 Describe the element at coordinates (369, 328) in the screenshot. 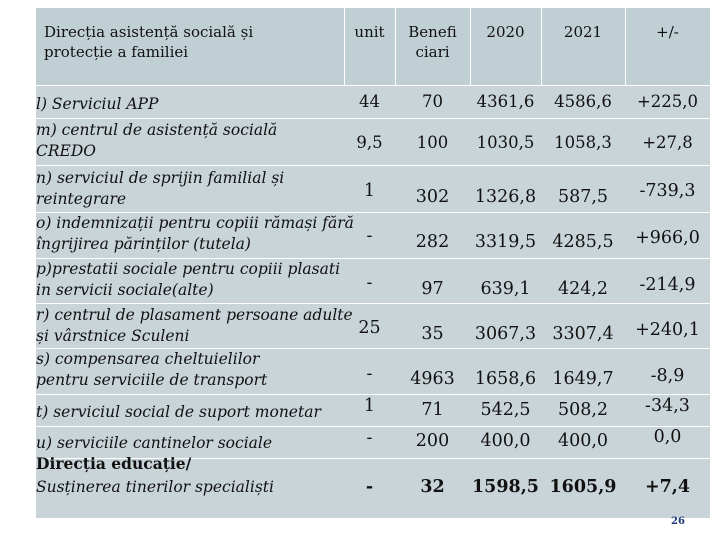

I see `cell-unit: 25` at that location.